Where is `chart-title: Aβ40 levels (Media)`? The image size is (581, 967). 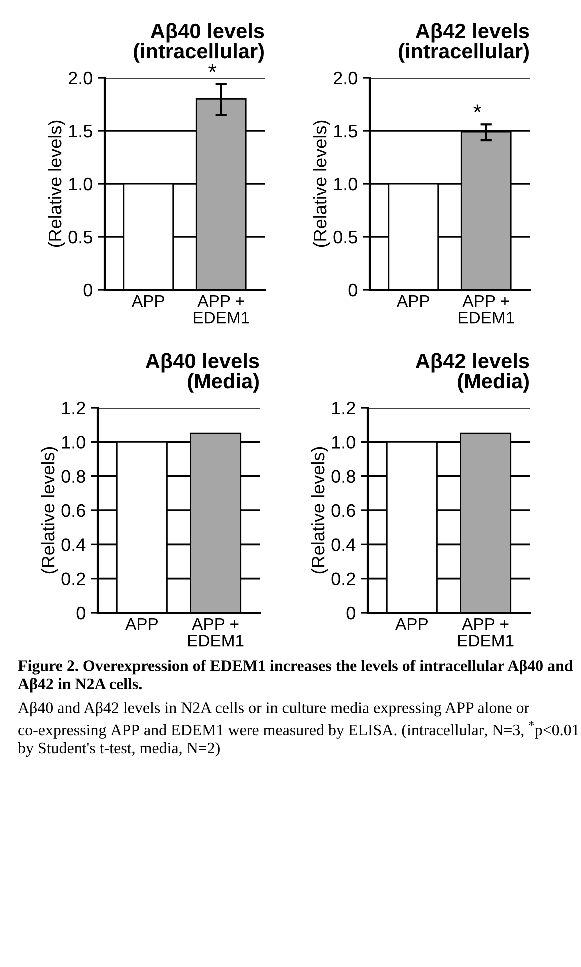 chart-title: Aβ40 levels (Media) is located at coordinates (203, 373).